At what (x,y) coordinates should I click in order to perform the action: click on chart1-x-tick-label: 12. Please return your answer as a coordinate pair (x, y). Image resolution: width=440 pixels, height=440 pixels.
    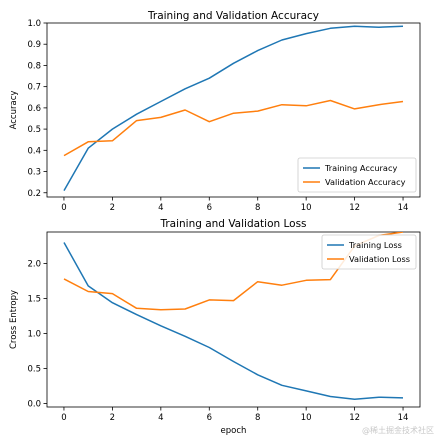
    Looking at the image, I should click on (354, 208).